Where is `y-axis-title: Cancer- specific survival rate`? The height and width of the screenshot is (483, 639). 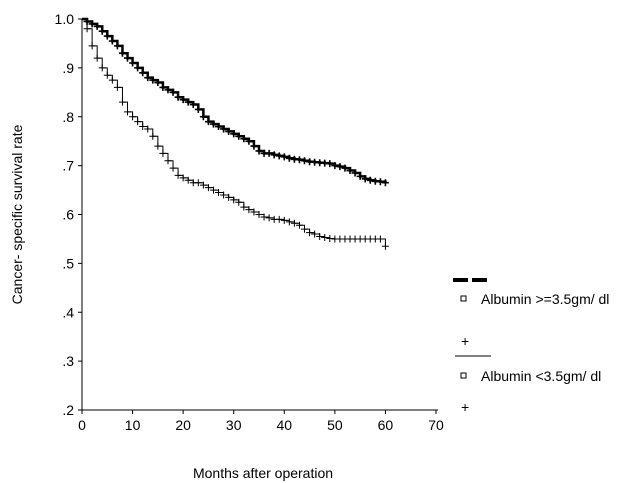
y-axis-title: Cancer- specific survival rate is located at coordinates (17, 214).